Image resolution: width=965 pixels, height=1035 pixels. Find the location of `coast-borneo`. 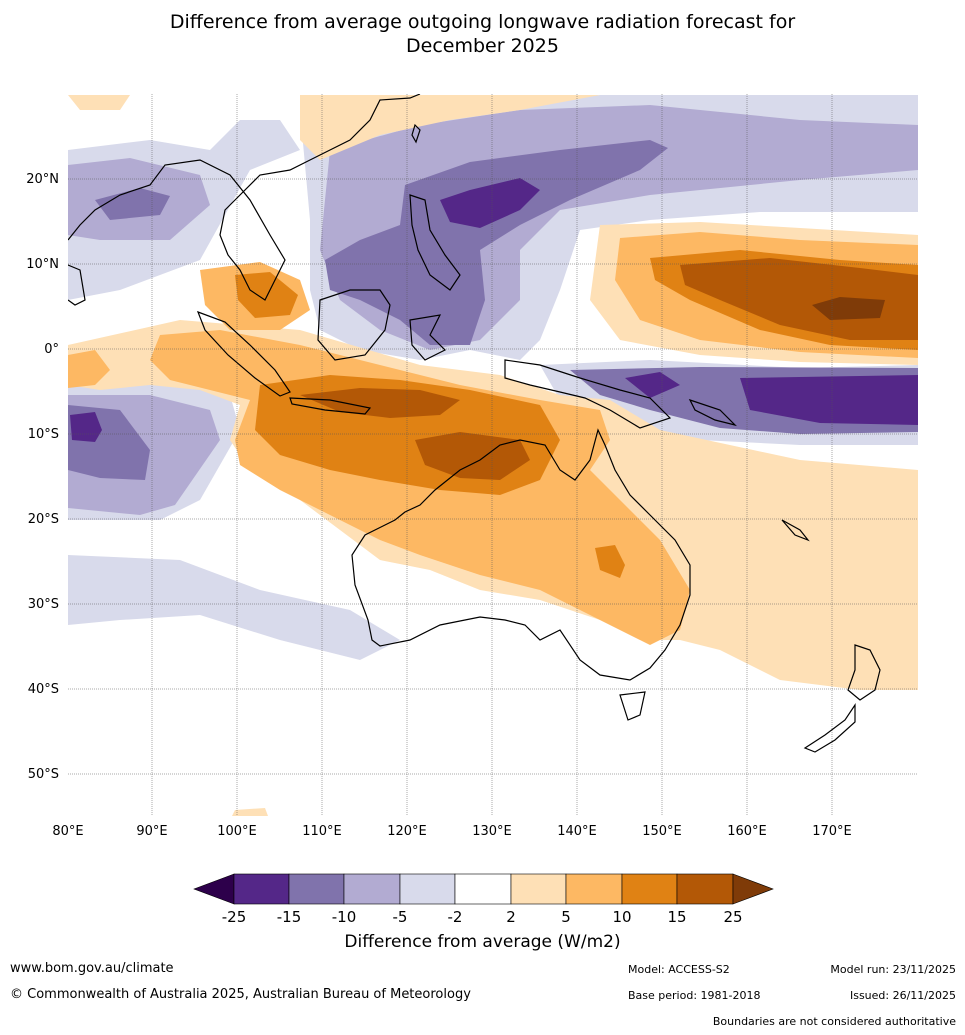

coast-borneo is located at coordinates (354, 325).